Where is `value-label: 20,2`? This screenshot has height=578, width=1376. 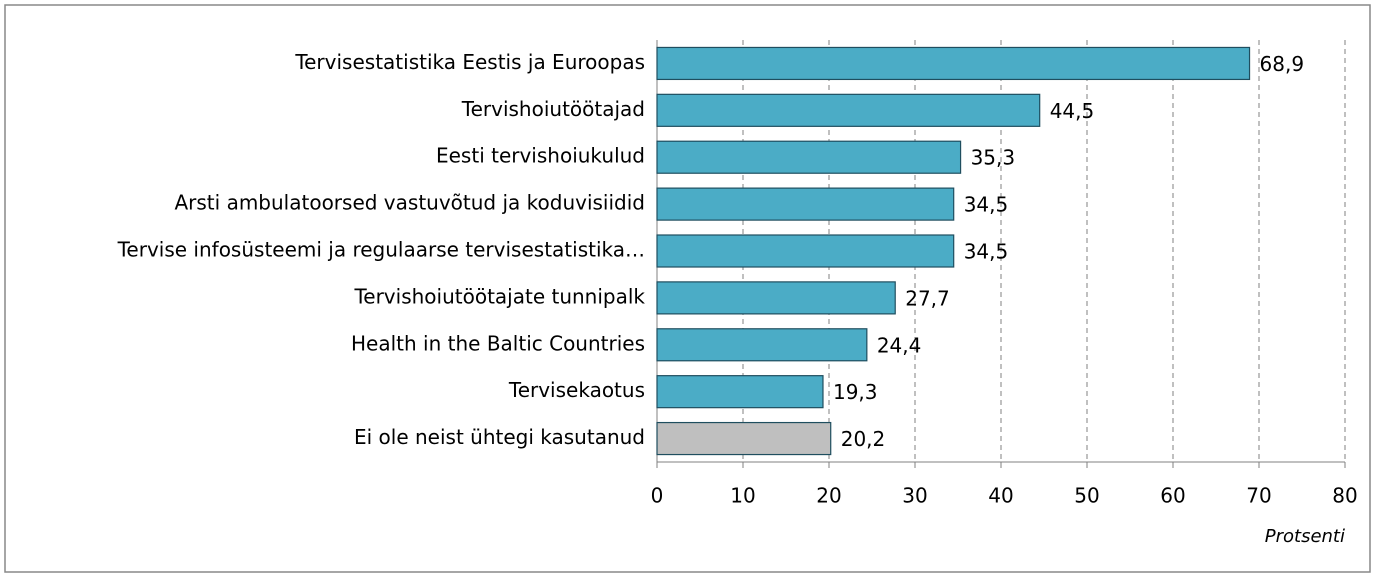 value-label: 20,2 is located at coordinates (863, 439).